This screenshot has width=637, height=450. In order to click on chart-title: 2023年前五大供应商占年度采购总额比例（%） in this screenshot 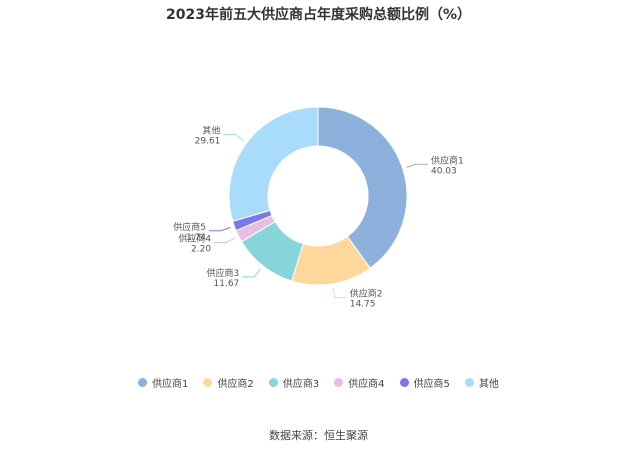, I will do `click(318, 15)`.